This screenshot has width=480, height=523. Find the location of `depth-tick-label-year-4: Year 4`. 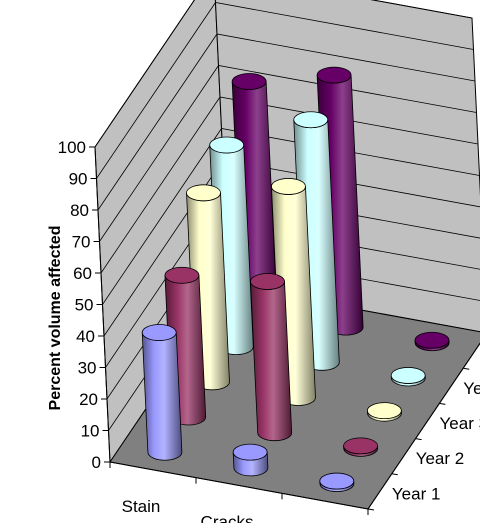

depth-tick-label-year-4: Year 4 is located at coordinates (471, 388).